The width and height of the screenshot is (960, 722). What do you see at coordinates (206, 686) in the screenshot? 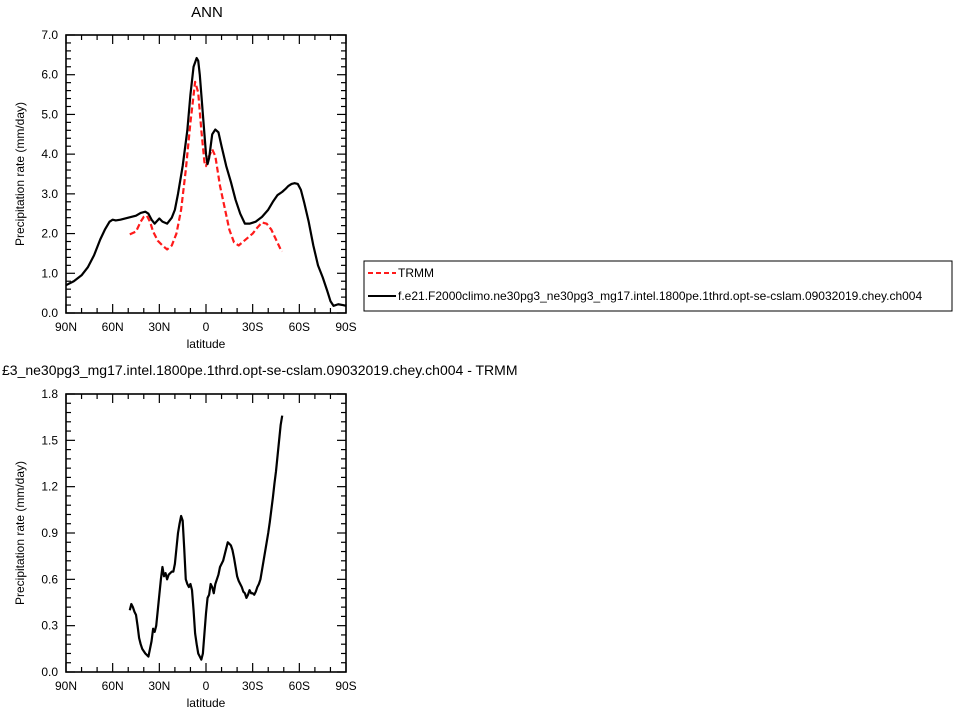
I see `bottom-xtick-label: 0` at bounding box center [206, 686].